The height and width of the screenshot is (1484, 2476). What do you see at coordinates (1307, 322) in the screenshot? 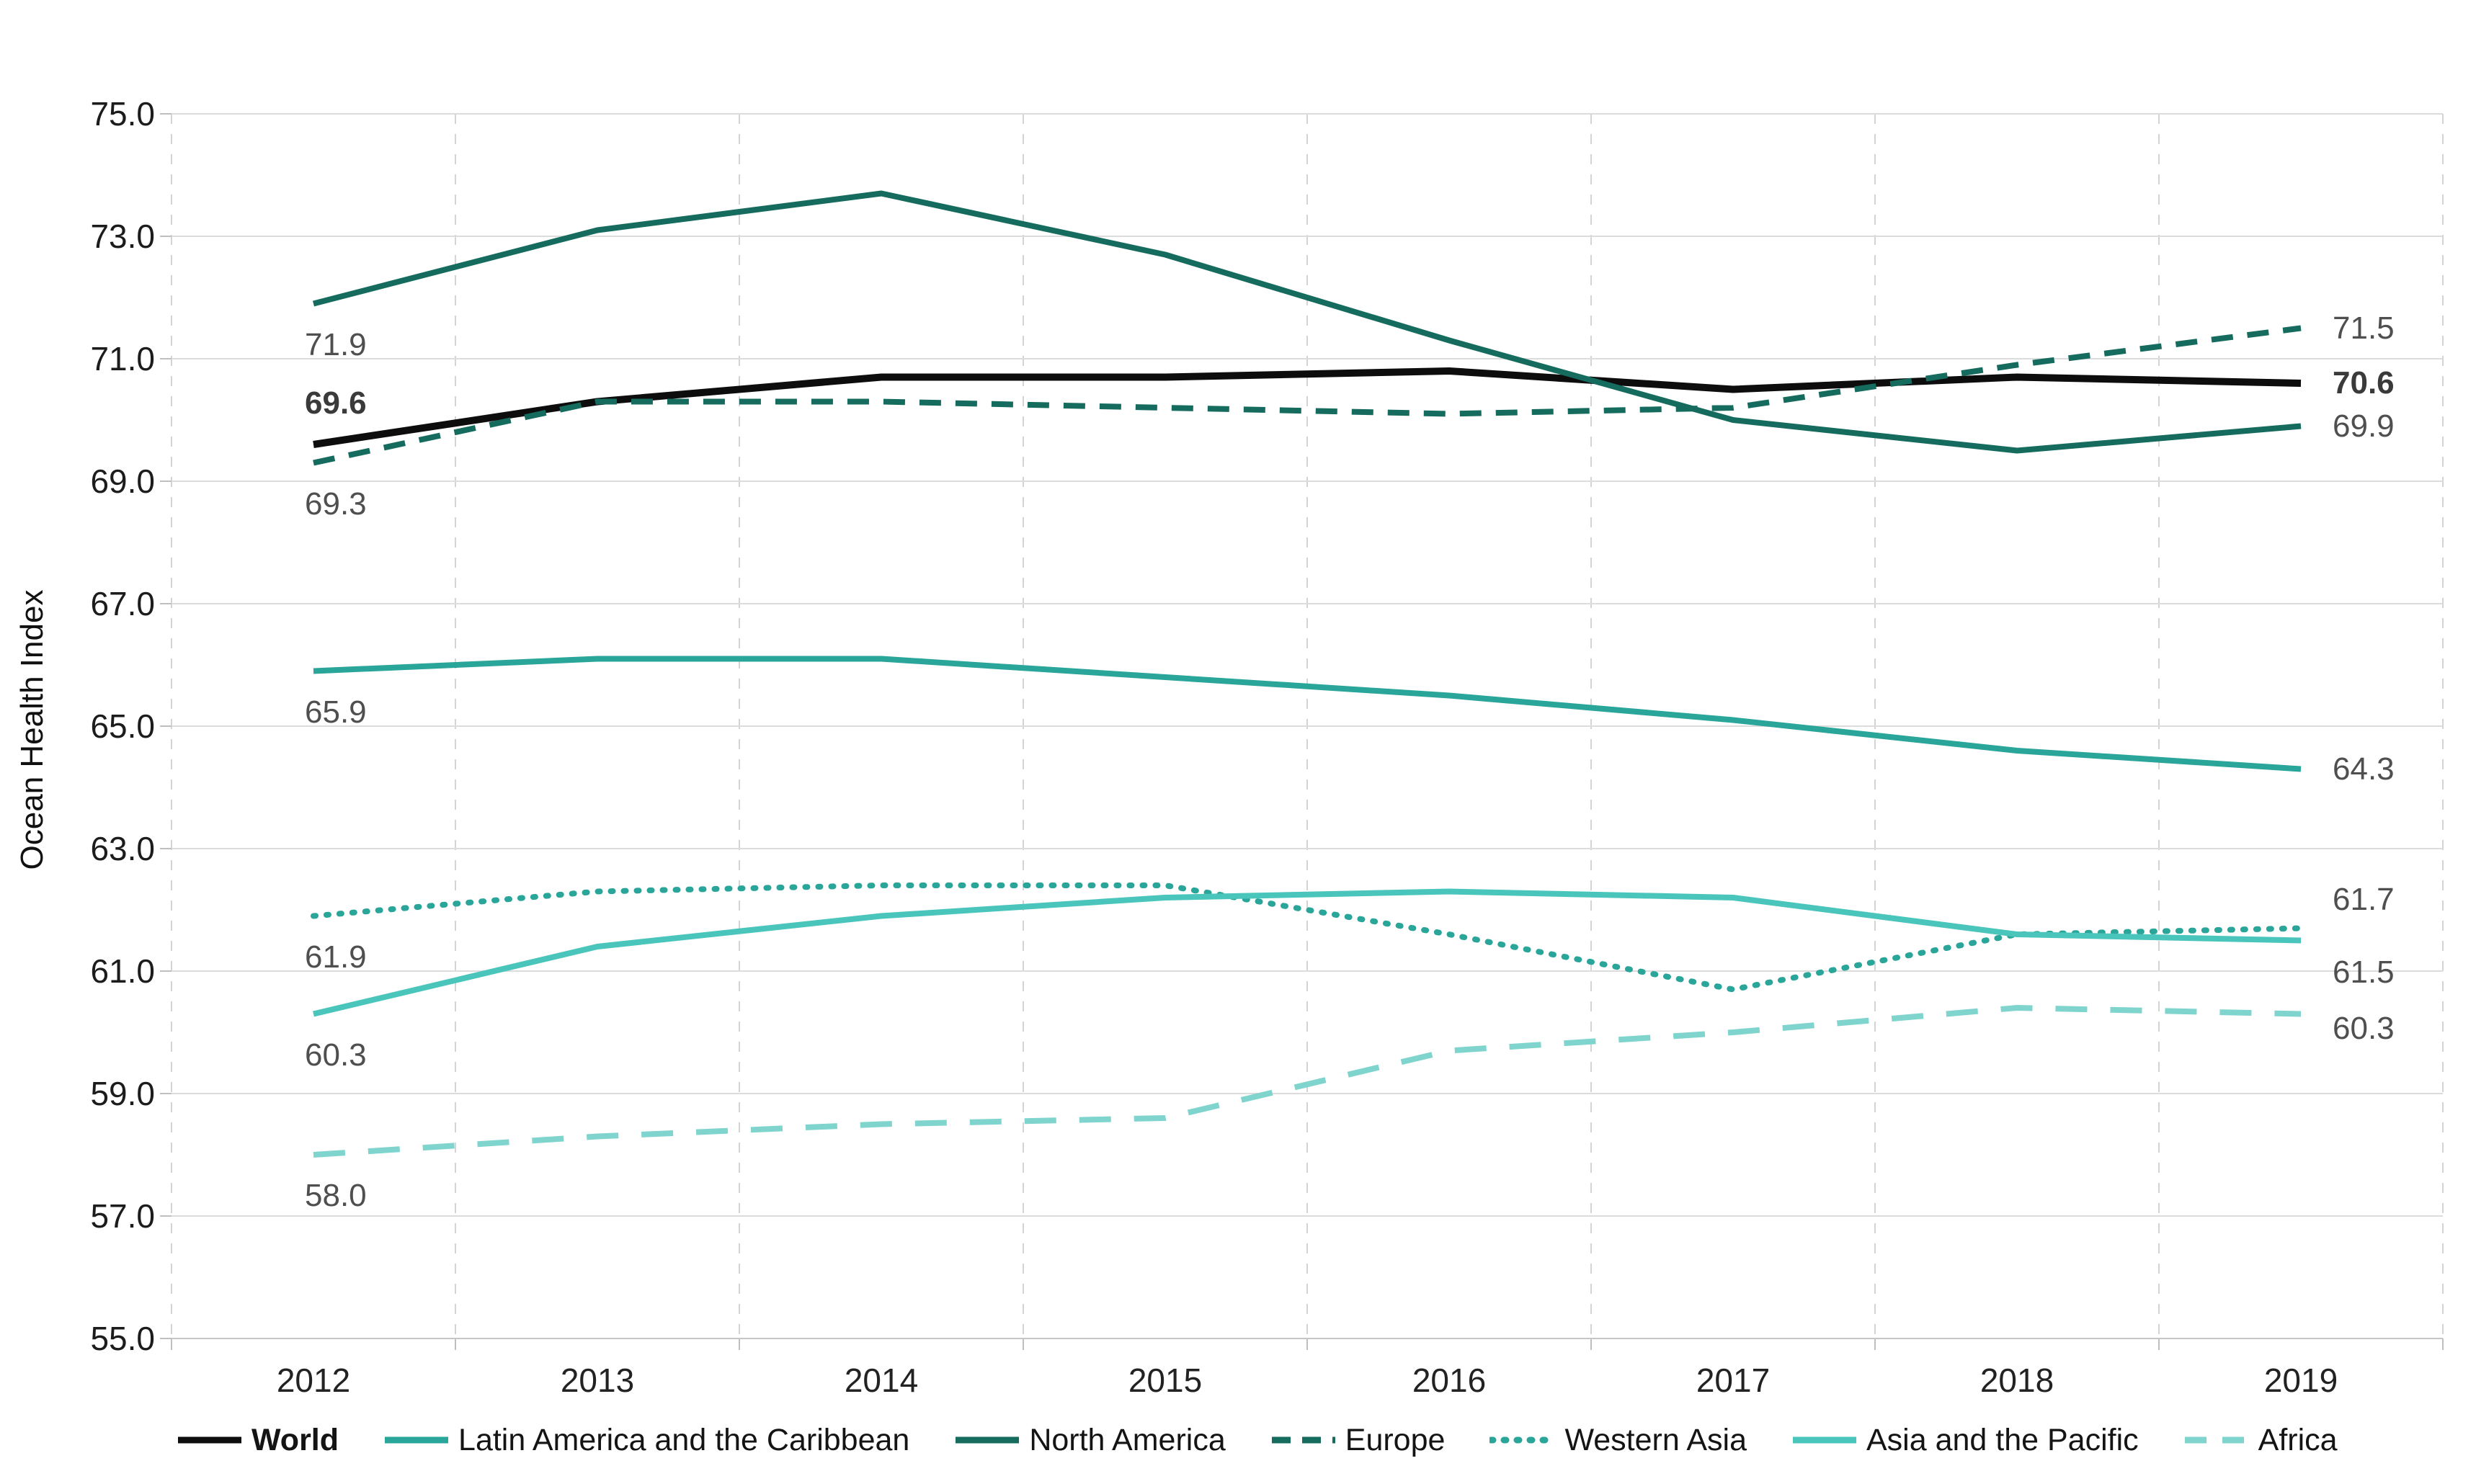
I see `series-line-north-america` at bounding box center [1307, 322].